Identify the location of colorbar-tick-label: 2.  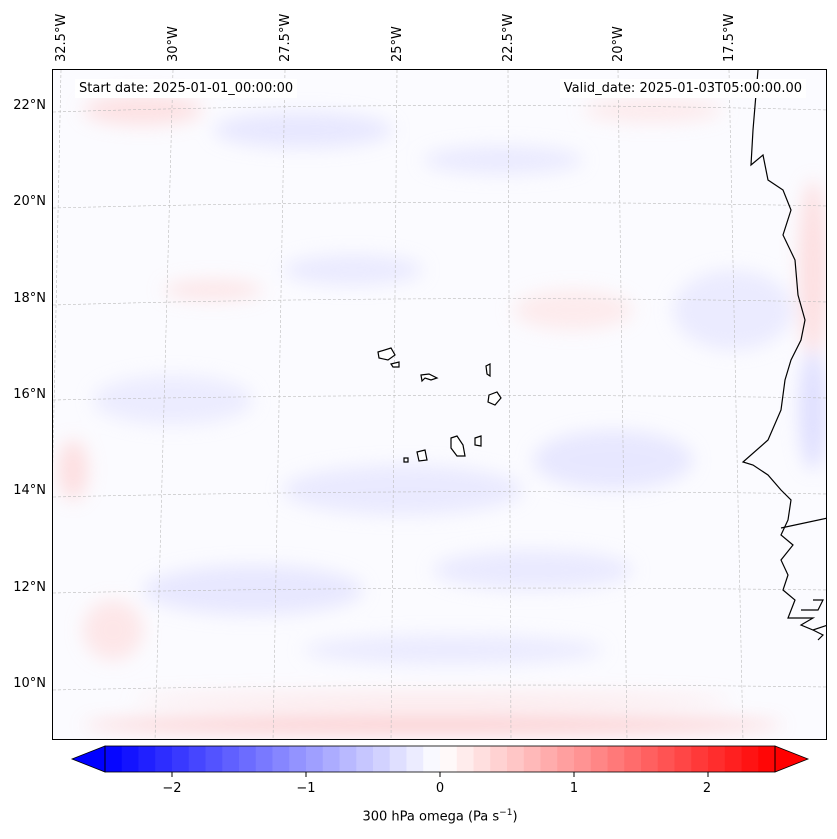
(707, 788).